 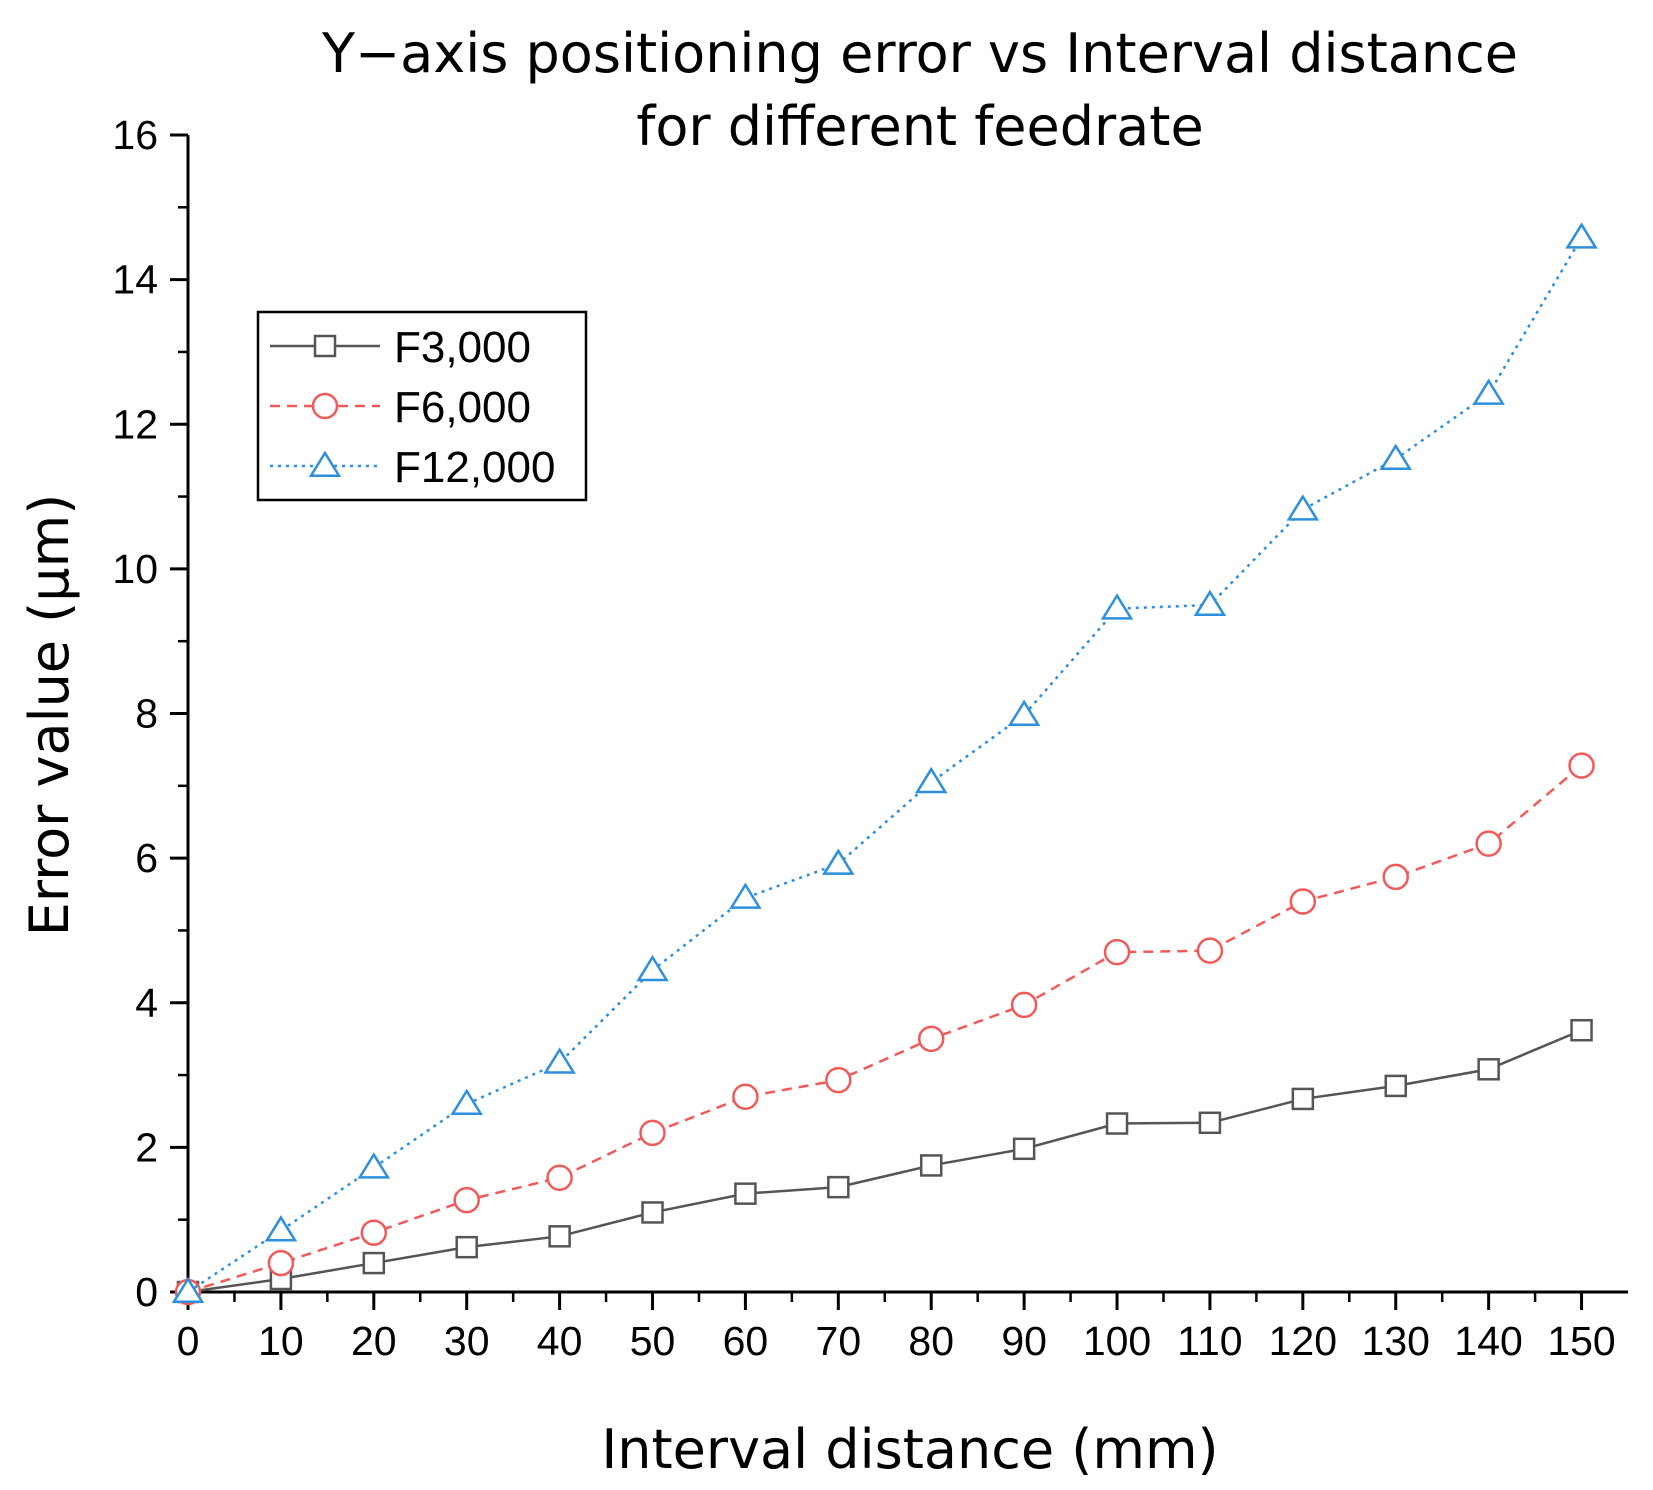 I want to click on x-tick-label: 0, so click(x=188, y=1341).